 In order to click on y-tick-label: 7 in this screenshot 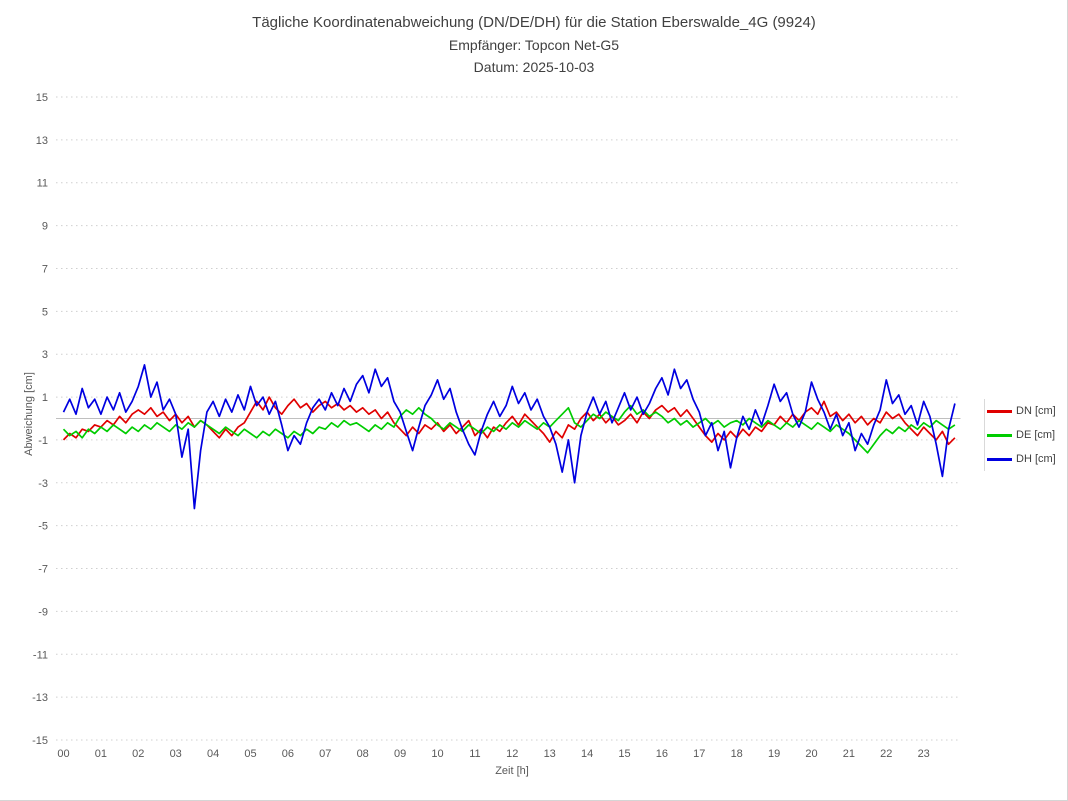, I will do `click(45, 269)`.